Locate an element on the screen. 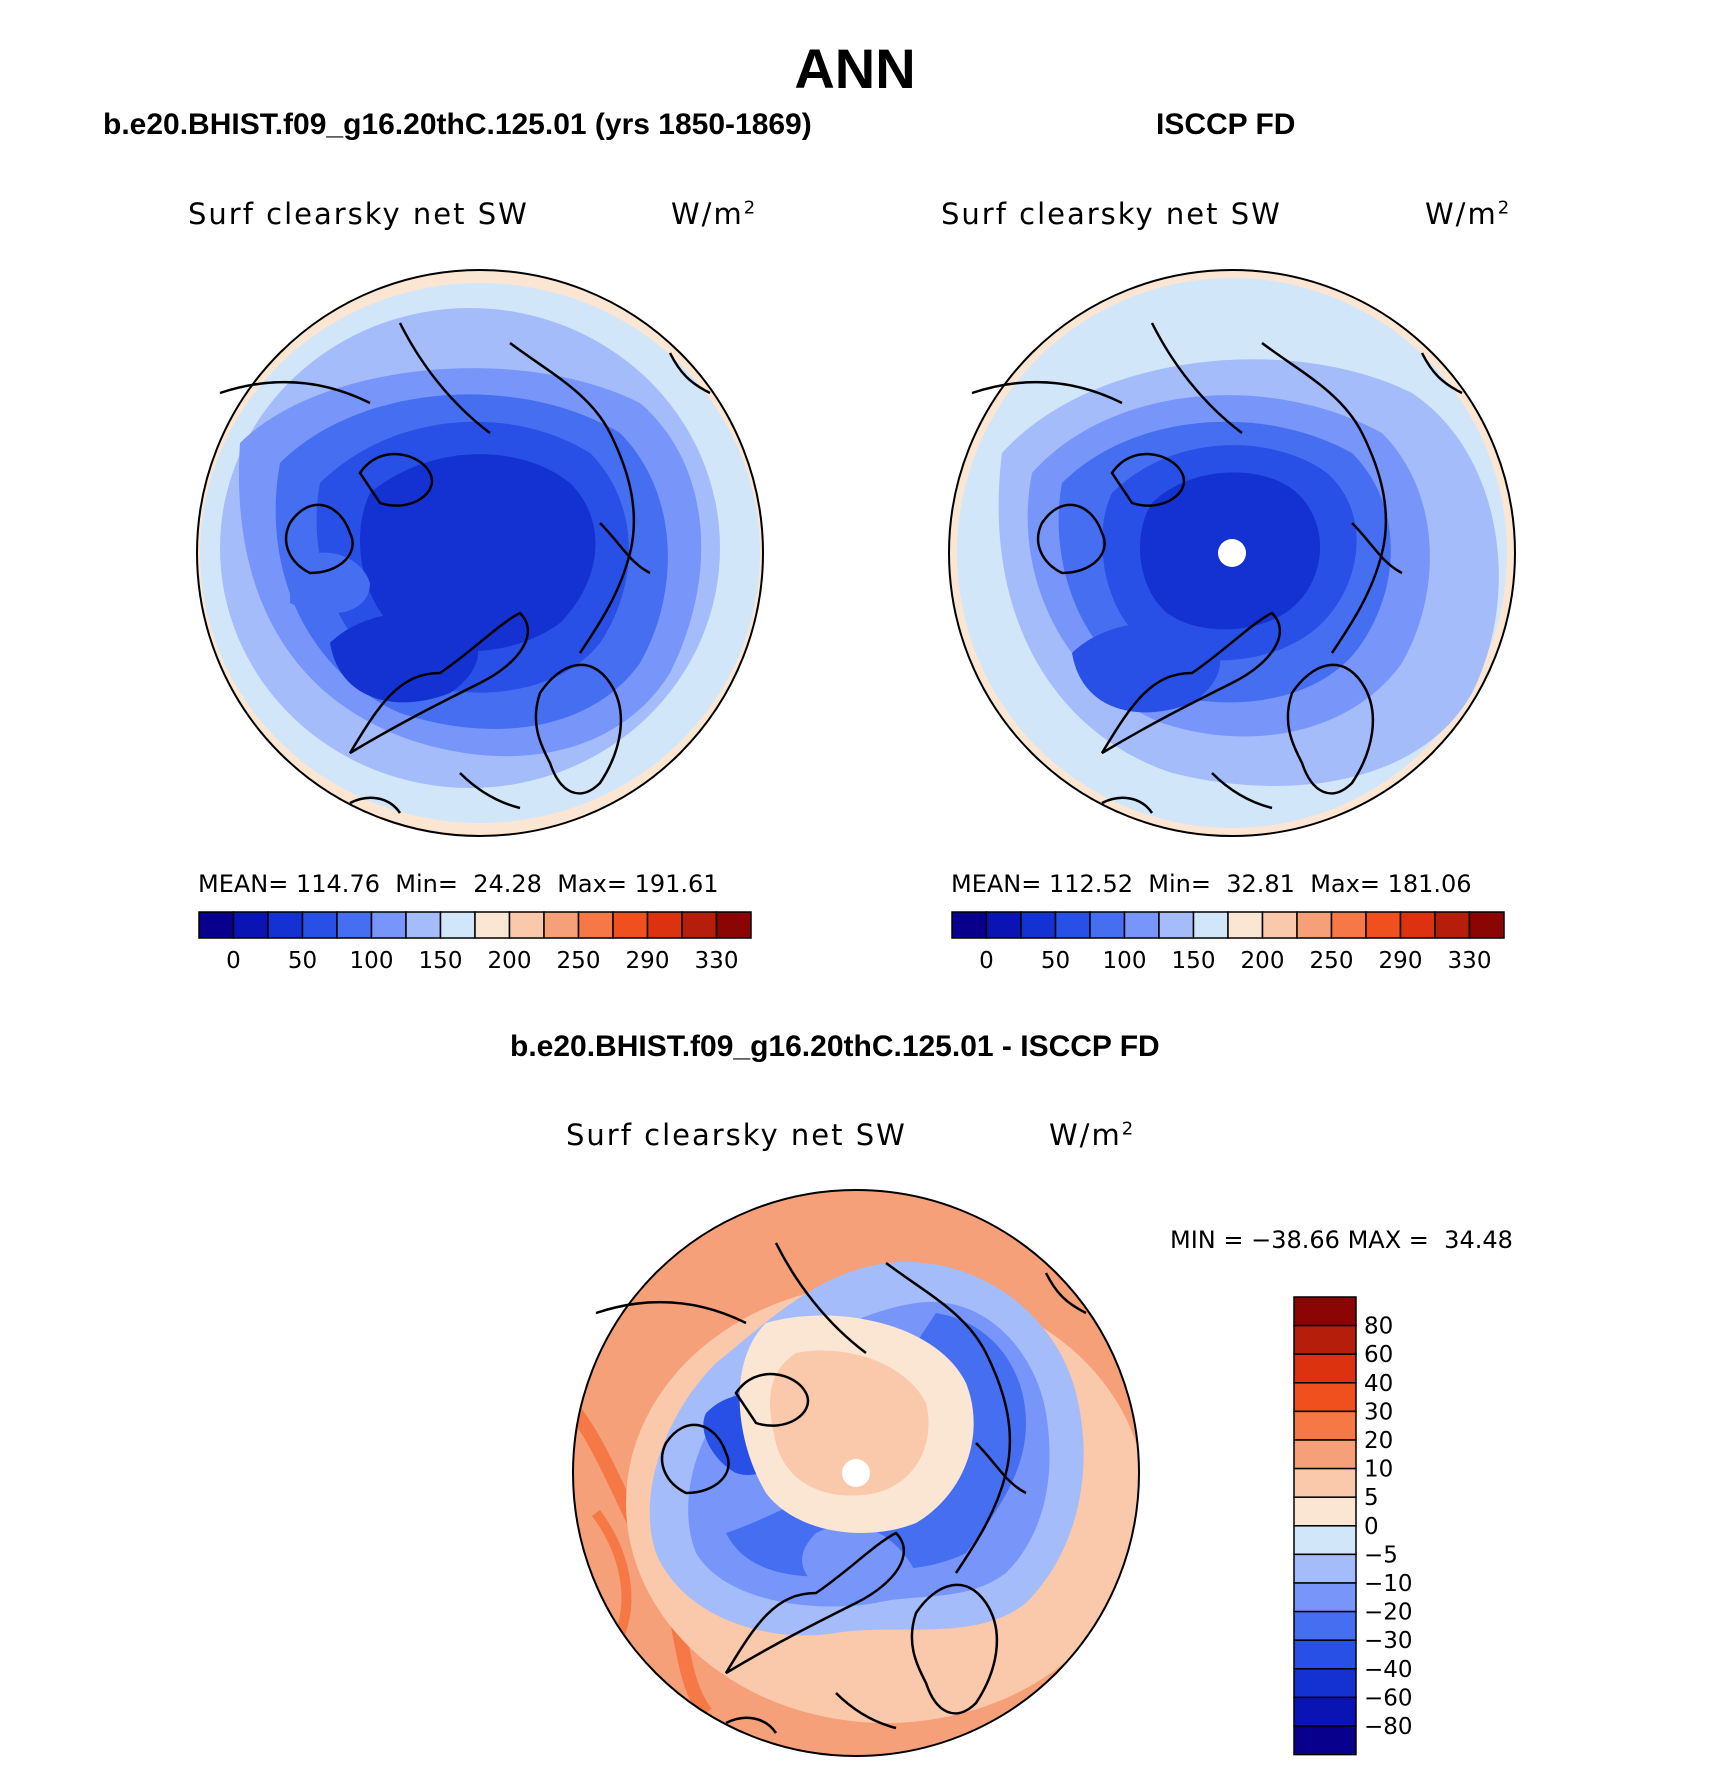  diff-colorbar-tick-label: 10 is located at coordinates (1378, 1470).